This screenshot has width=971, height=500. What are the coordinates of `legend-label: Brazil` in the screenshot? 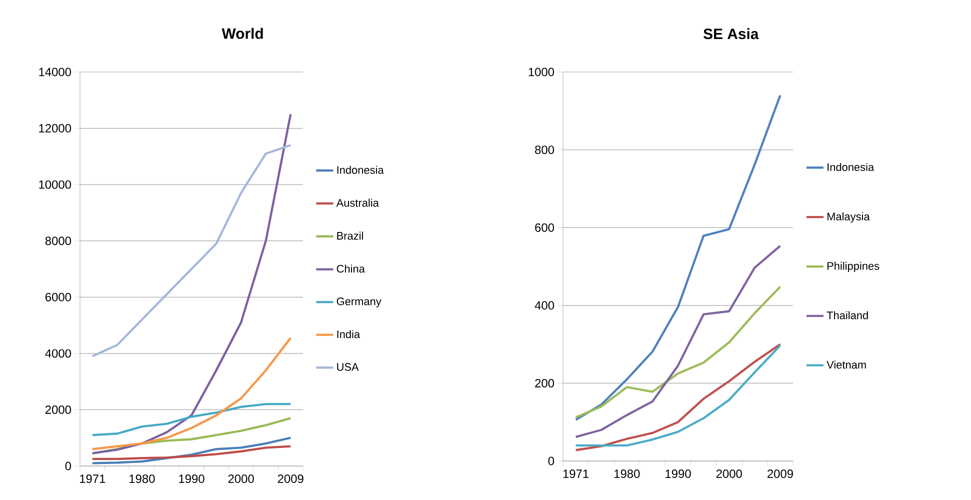 It's located at (350, 236).